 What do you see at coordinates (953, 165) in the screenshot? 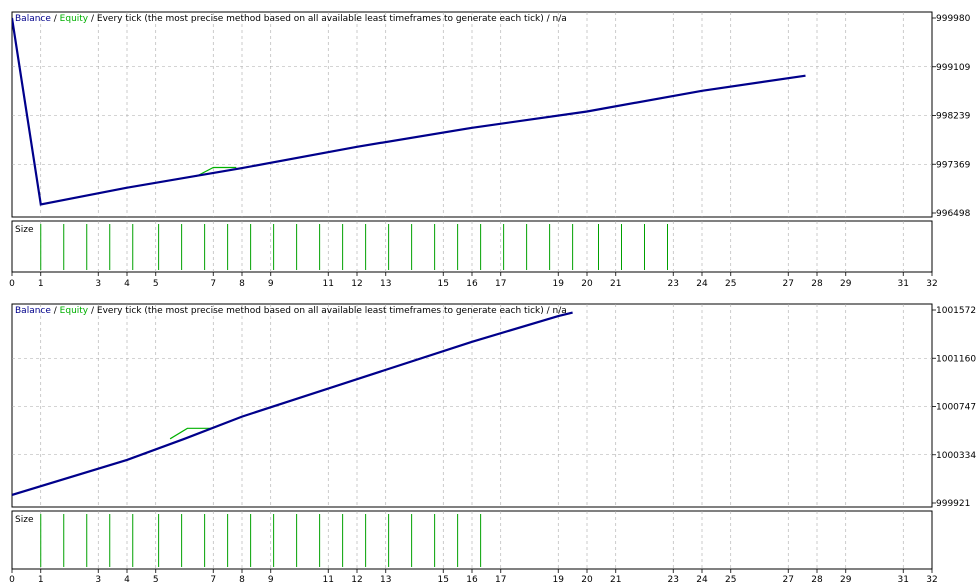
I see `y-tick-label: 997369` at bounding box center [953, 165].